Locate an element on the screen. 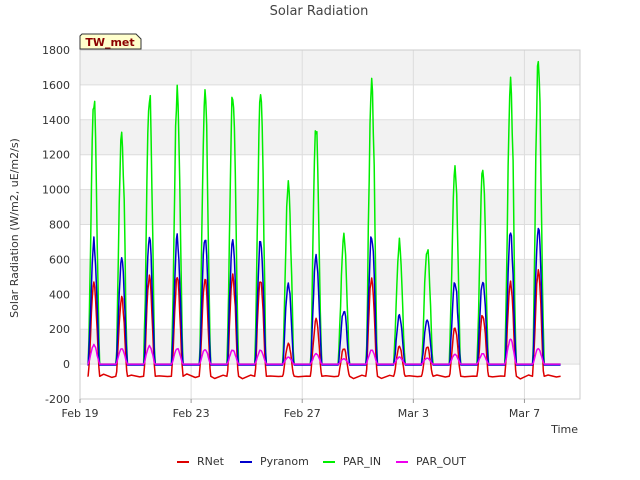  y-axis-ticks: -200 0 200 400 600 800 1000 1200 1400 1600 1800 is located at coordinates (56, 225).